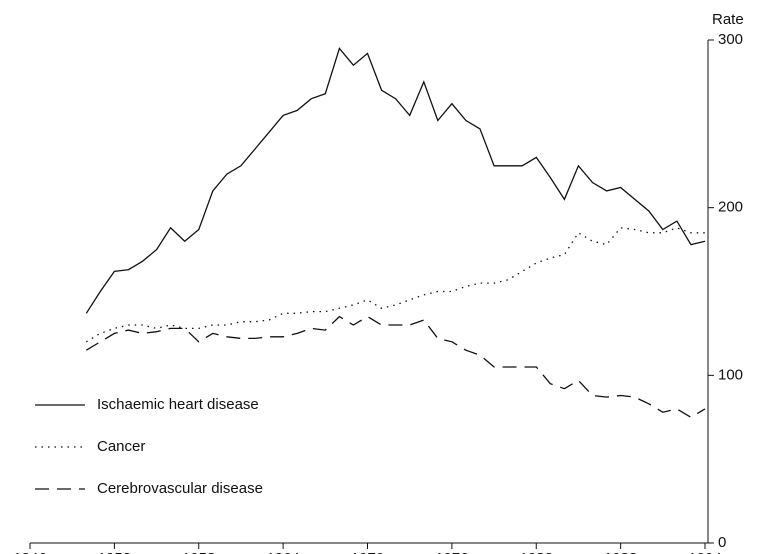 This screenshot has width=777, height=554. Describe the element at coordinates (29, 552) in the screenshot. I see `x-tick-label: 1946` at that location.